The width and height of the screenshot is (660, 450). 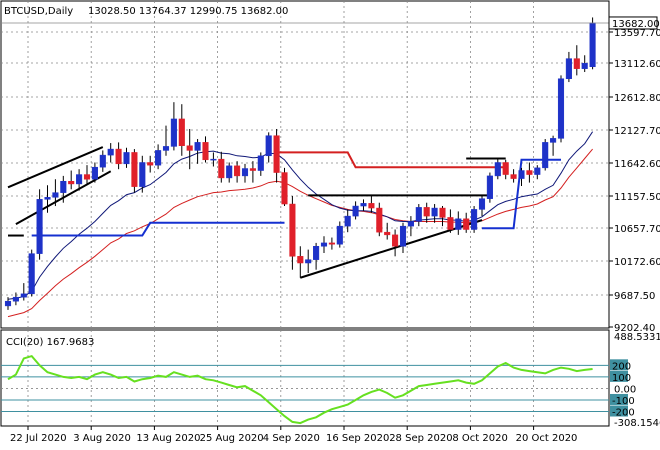 I want to click on symbol-label: BTCUSD,Daily, so click(x=38, y=11).